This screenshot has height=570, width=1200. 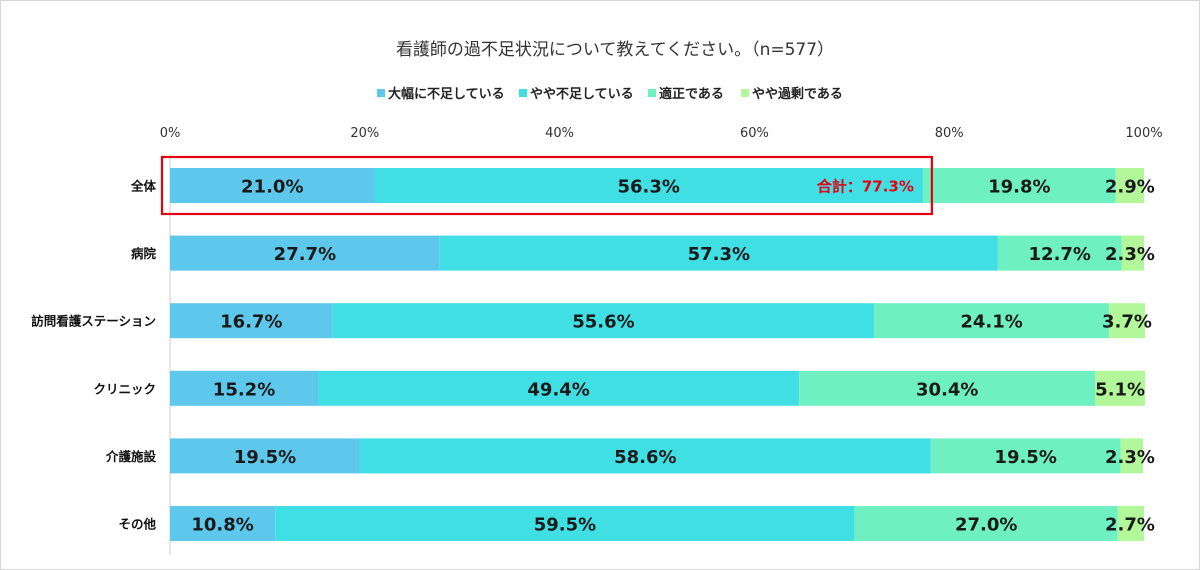 I want to click on value-label-4-2: 19.5%, so click(x=1025, y=457).